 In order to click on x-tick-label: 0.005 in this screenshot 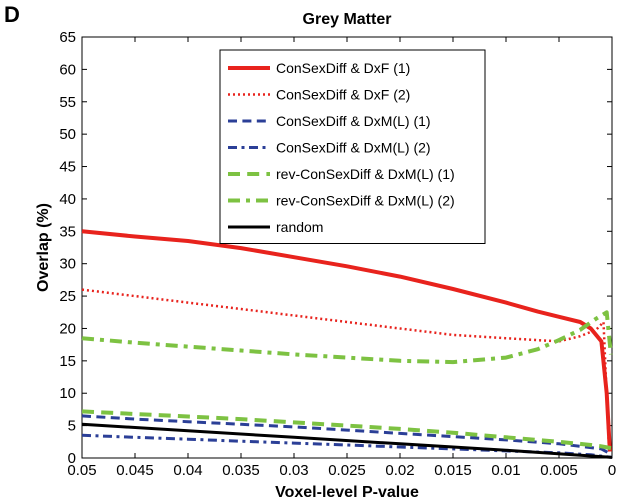, I will do `click(559, 470)`.